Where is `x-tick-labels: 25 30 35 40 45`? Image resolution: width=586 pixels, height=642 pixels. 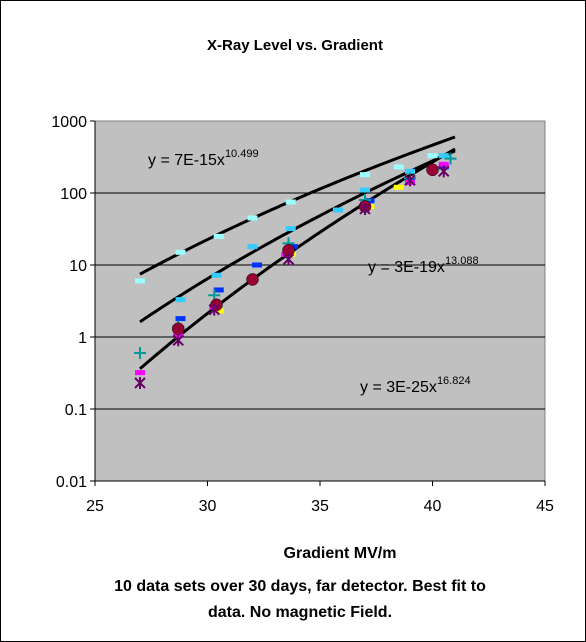
x-tick-labels: 25 30 35 40 45 is located at coordinates (320, 506).